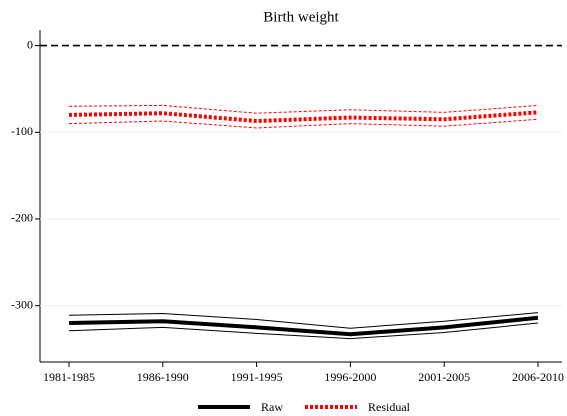 Image resolution: width=567 pixels, height=416 pixels. I want to click on legend-label: Residual, so click(389, 407).